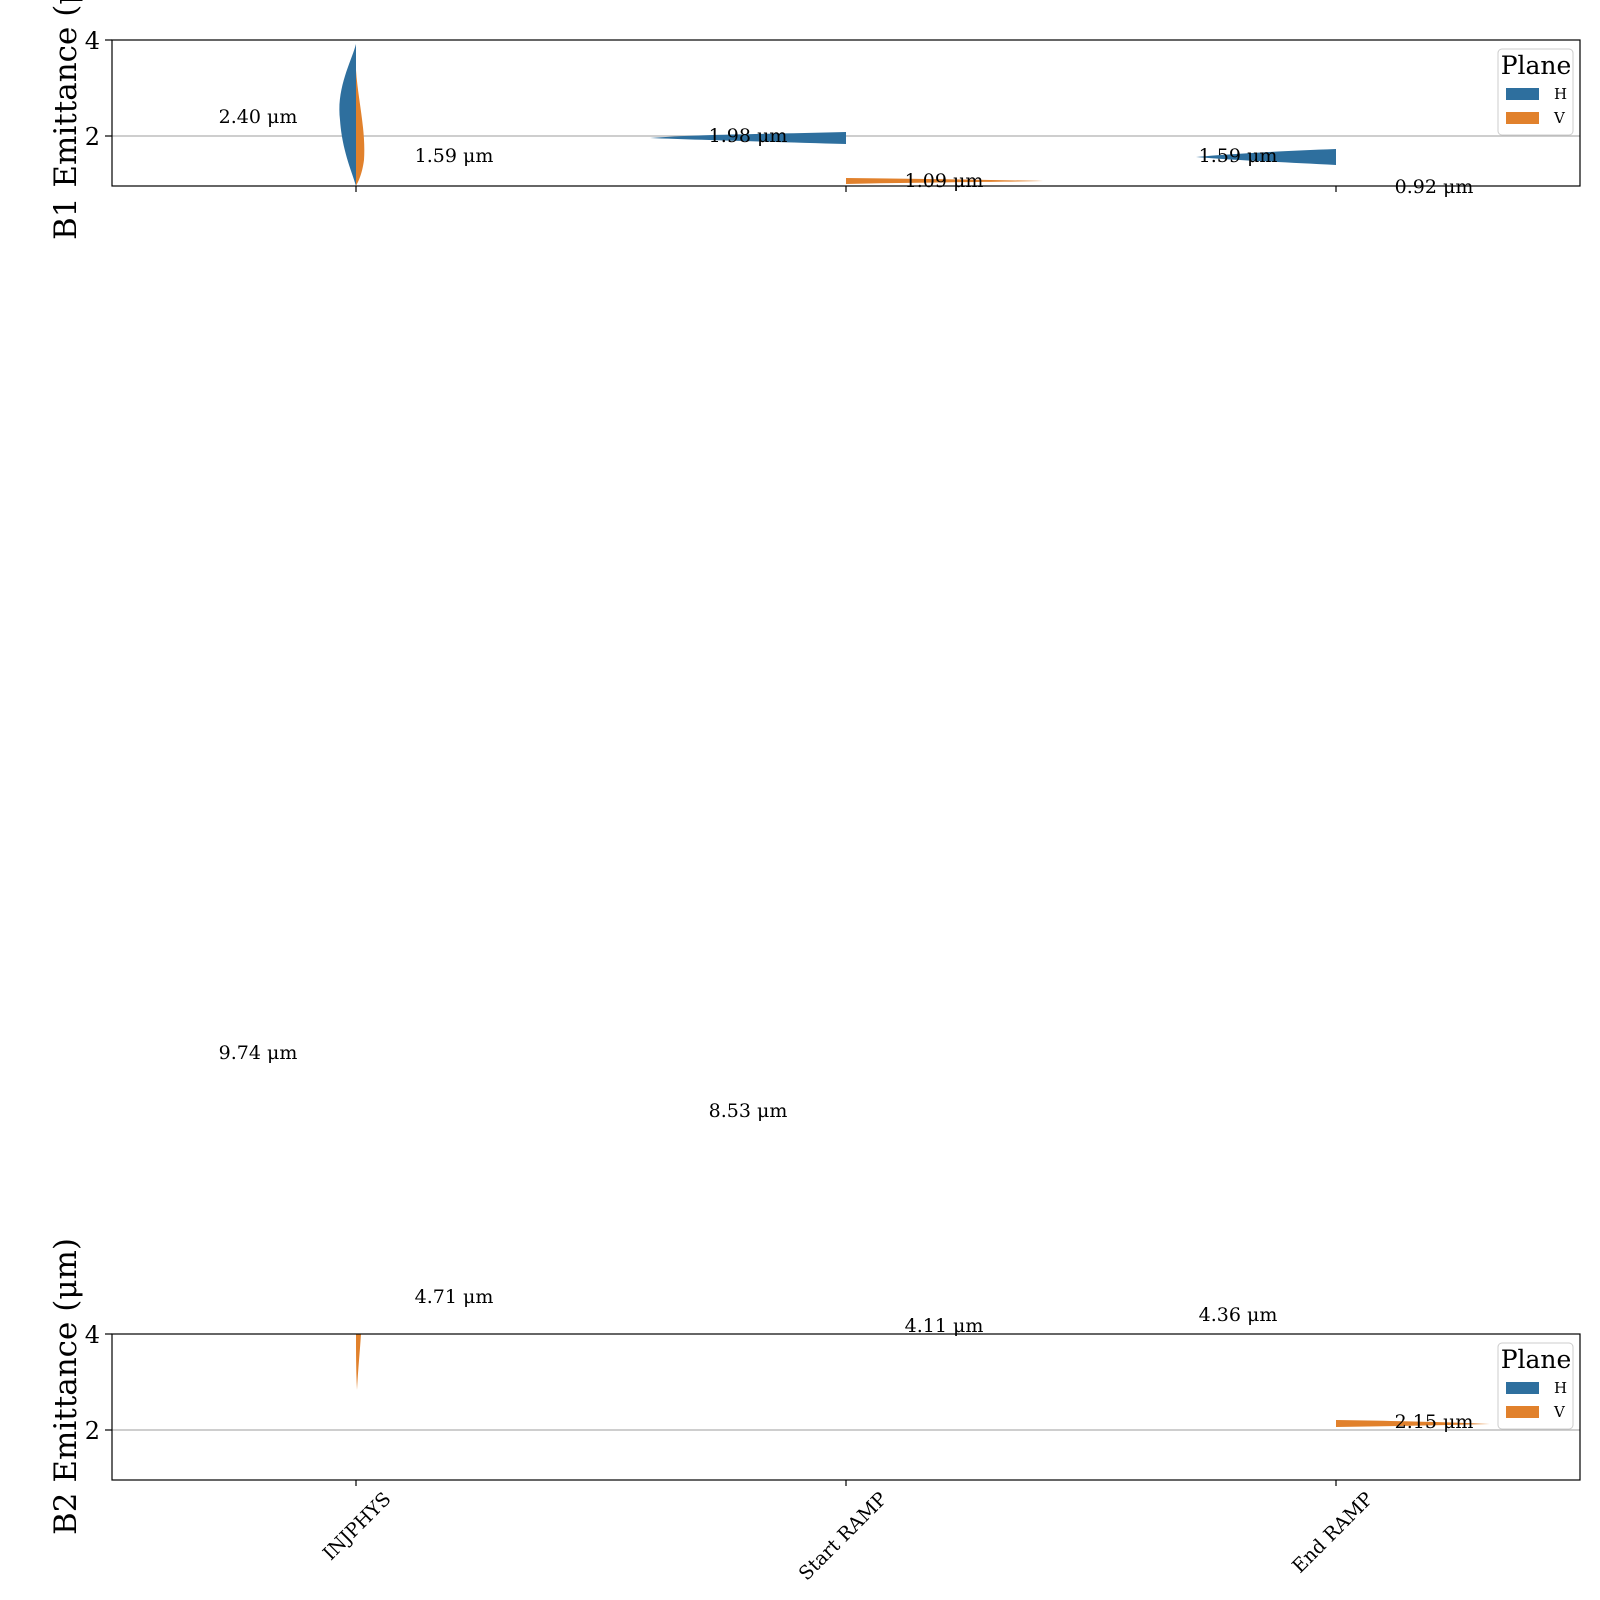 This screenshot has height=1600, width=1600. What do you see at coordinates (454, 1297) in the screenshot?
I see `b2-annotation-injphys-v: 4.71 μm` at bounding box center [454, 1297].